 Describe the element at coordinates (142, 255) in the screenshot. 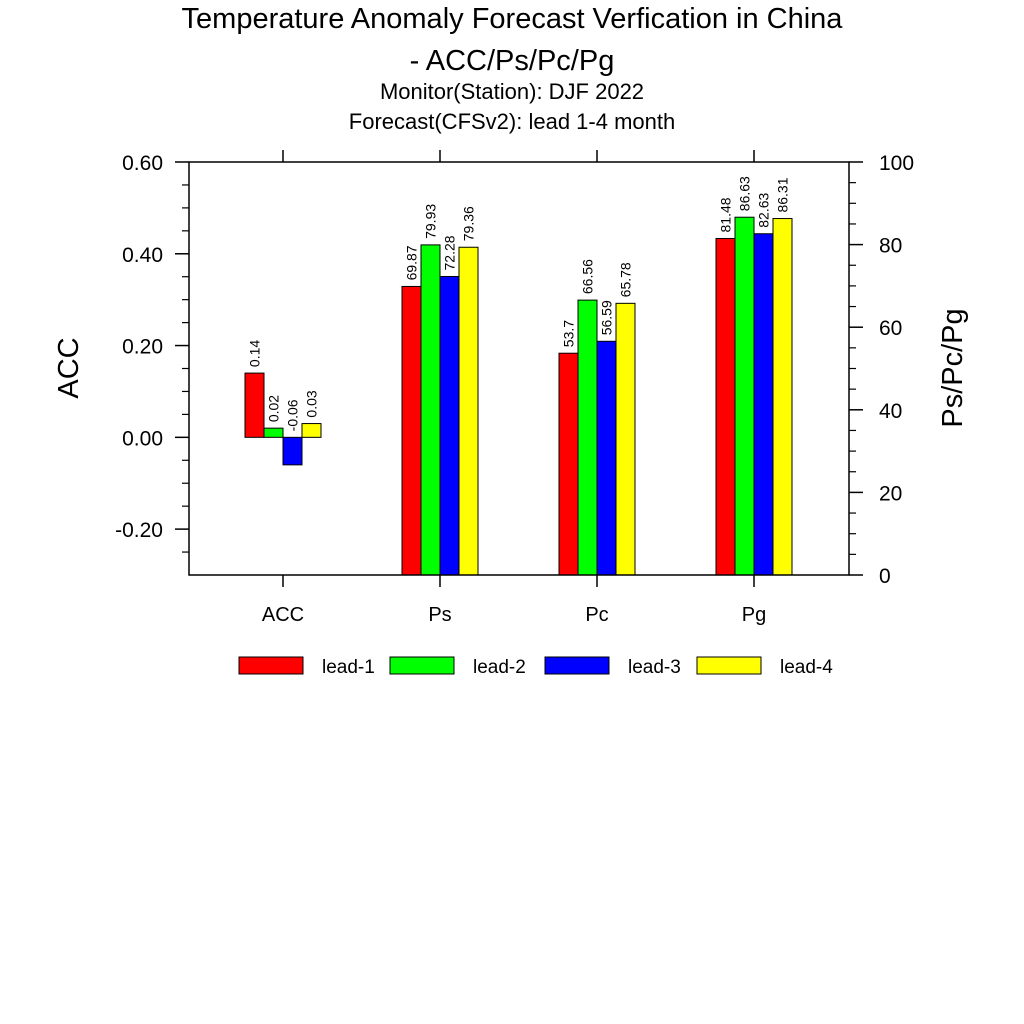

I see `left-tick-label: 0.40` at that location.